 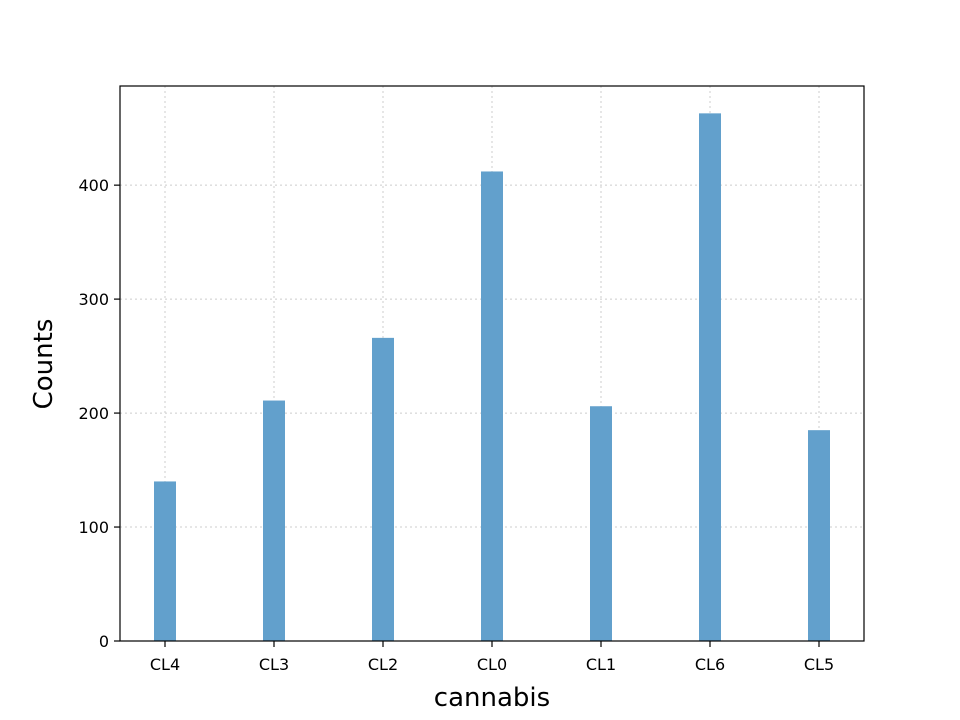 I want to click on x-tick-label: CL1, so click(x=601, y=664).